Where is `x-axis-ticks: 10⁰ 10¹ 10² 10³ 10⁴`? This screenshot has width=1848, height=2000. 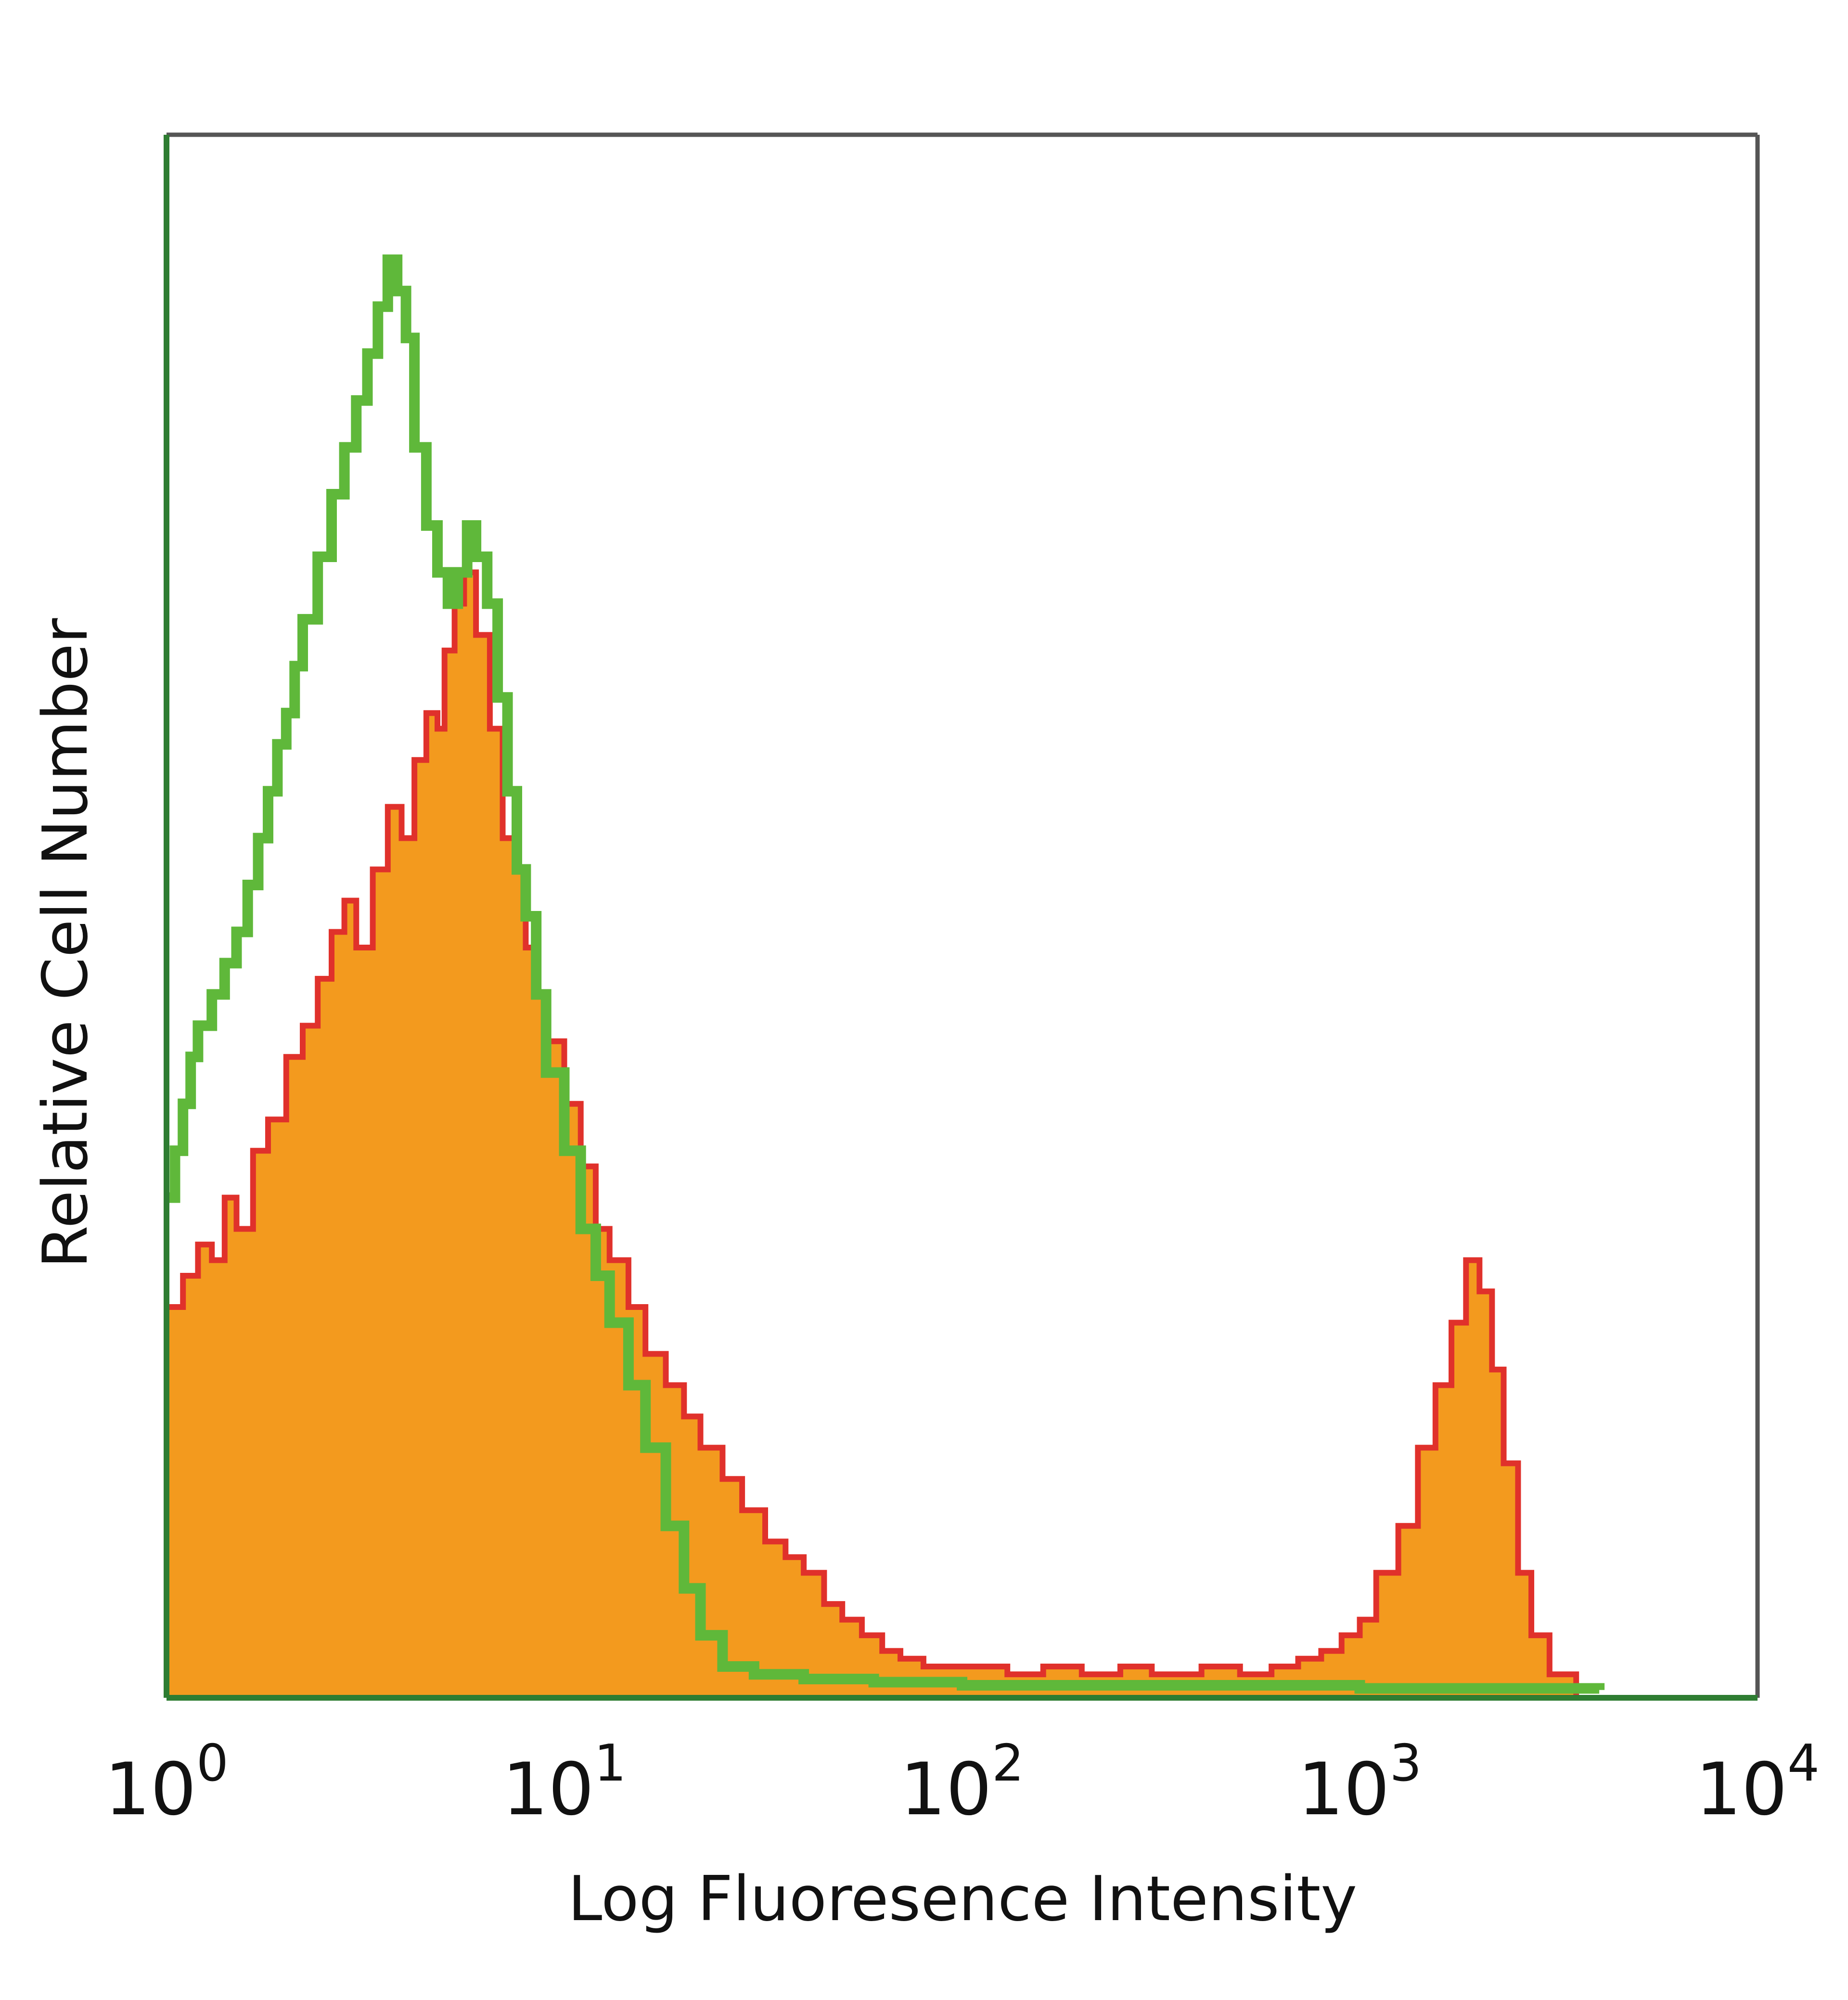 x-axis-ticks: 10⁰ 10¹ 10² 10³ 10⁴ is located at coordinates (962, 1783).